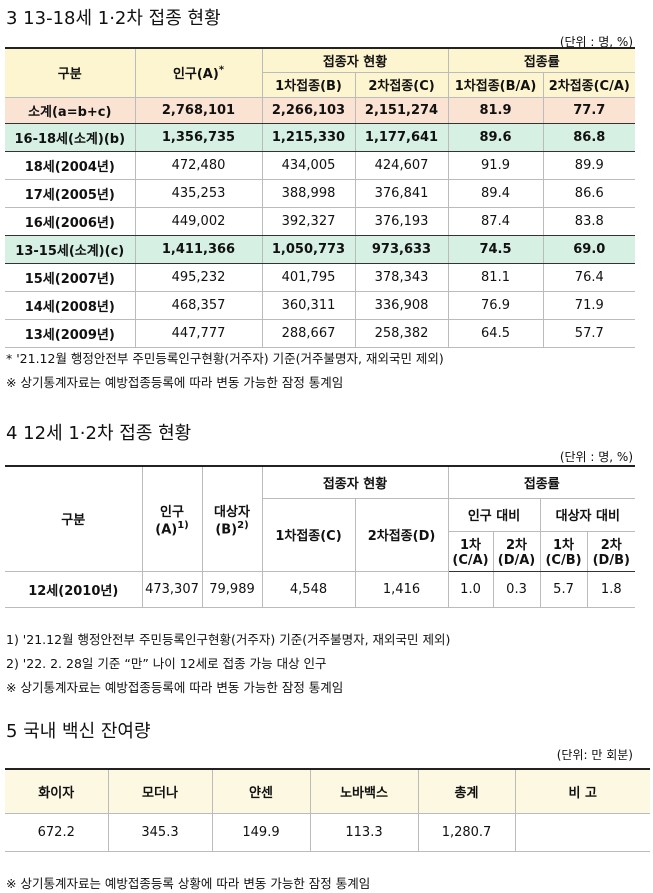 The width and height of the screenshot is (653, 893). I want to click on header-cell: 1차 (C/A), so click(471, 551).